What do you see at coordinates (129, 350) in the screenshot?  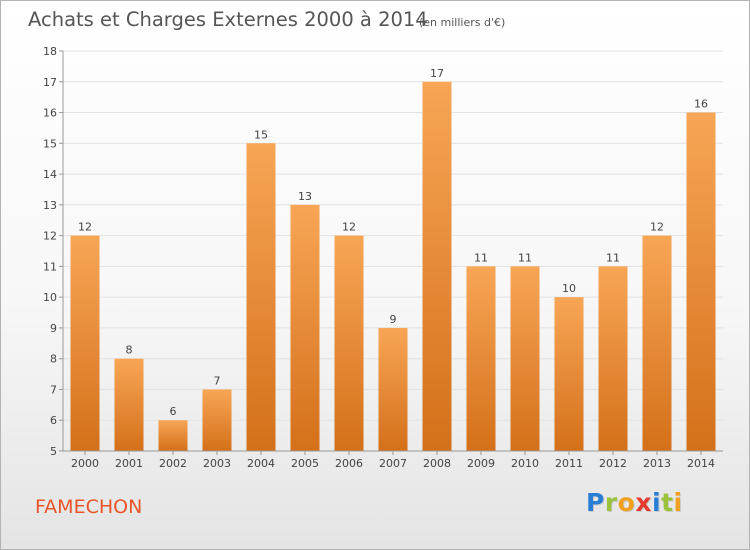 I see `data-label: 8` at bounding box center [129, 350].